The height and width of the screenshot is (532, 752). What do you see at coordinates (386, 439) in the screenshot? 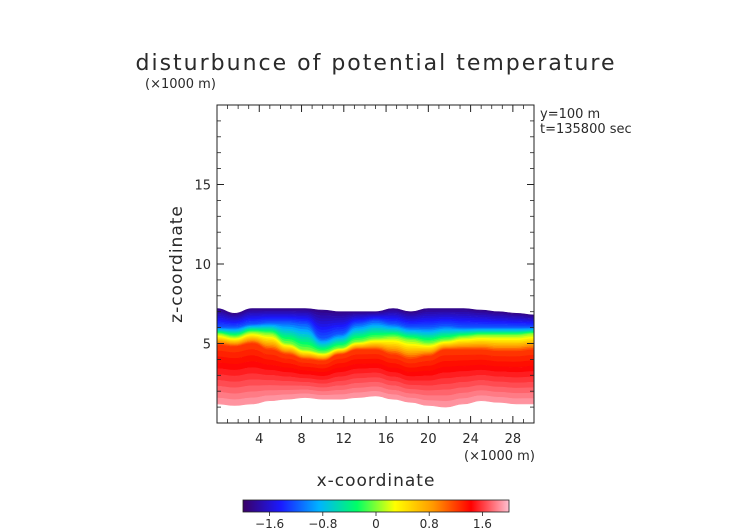
I see `x-tick-label: 16` at bounding box center [386, 439].